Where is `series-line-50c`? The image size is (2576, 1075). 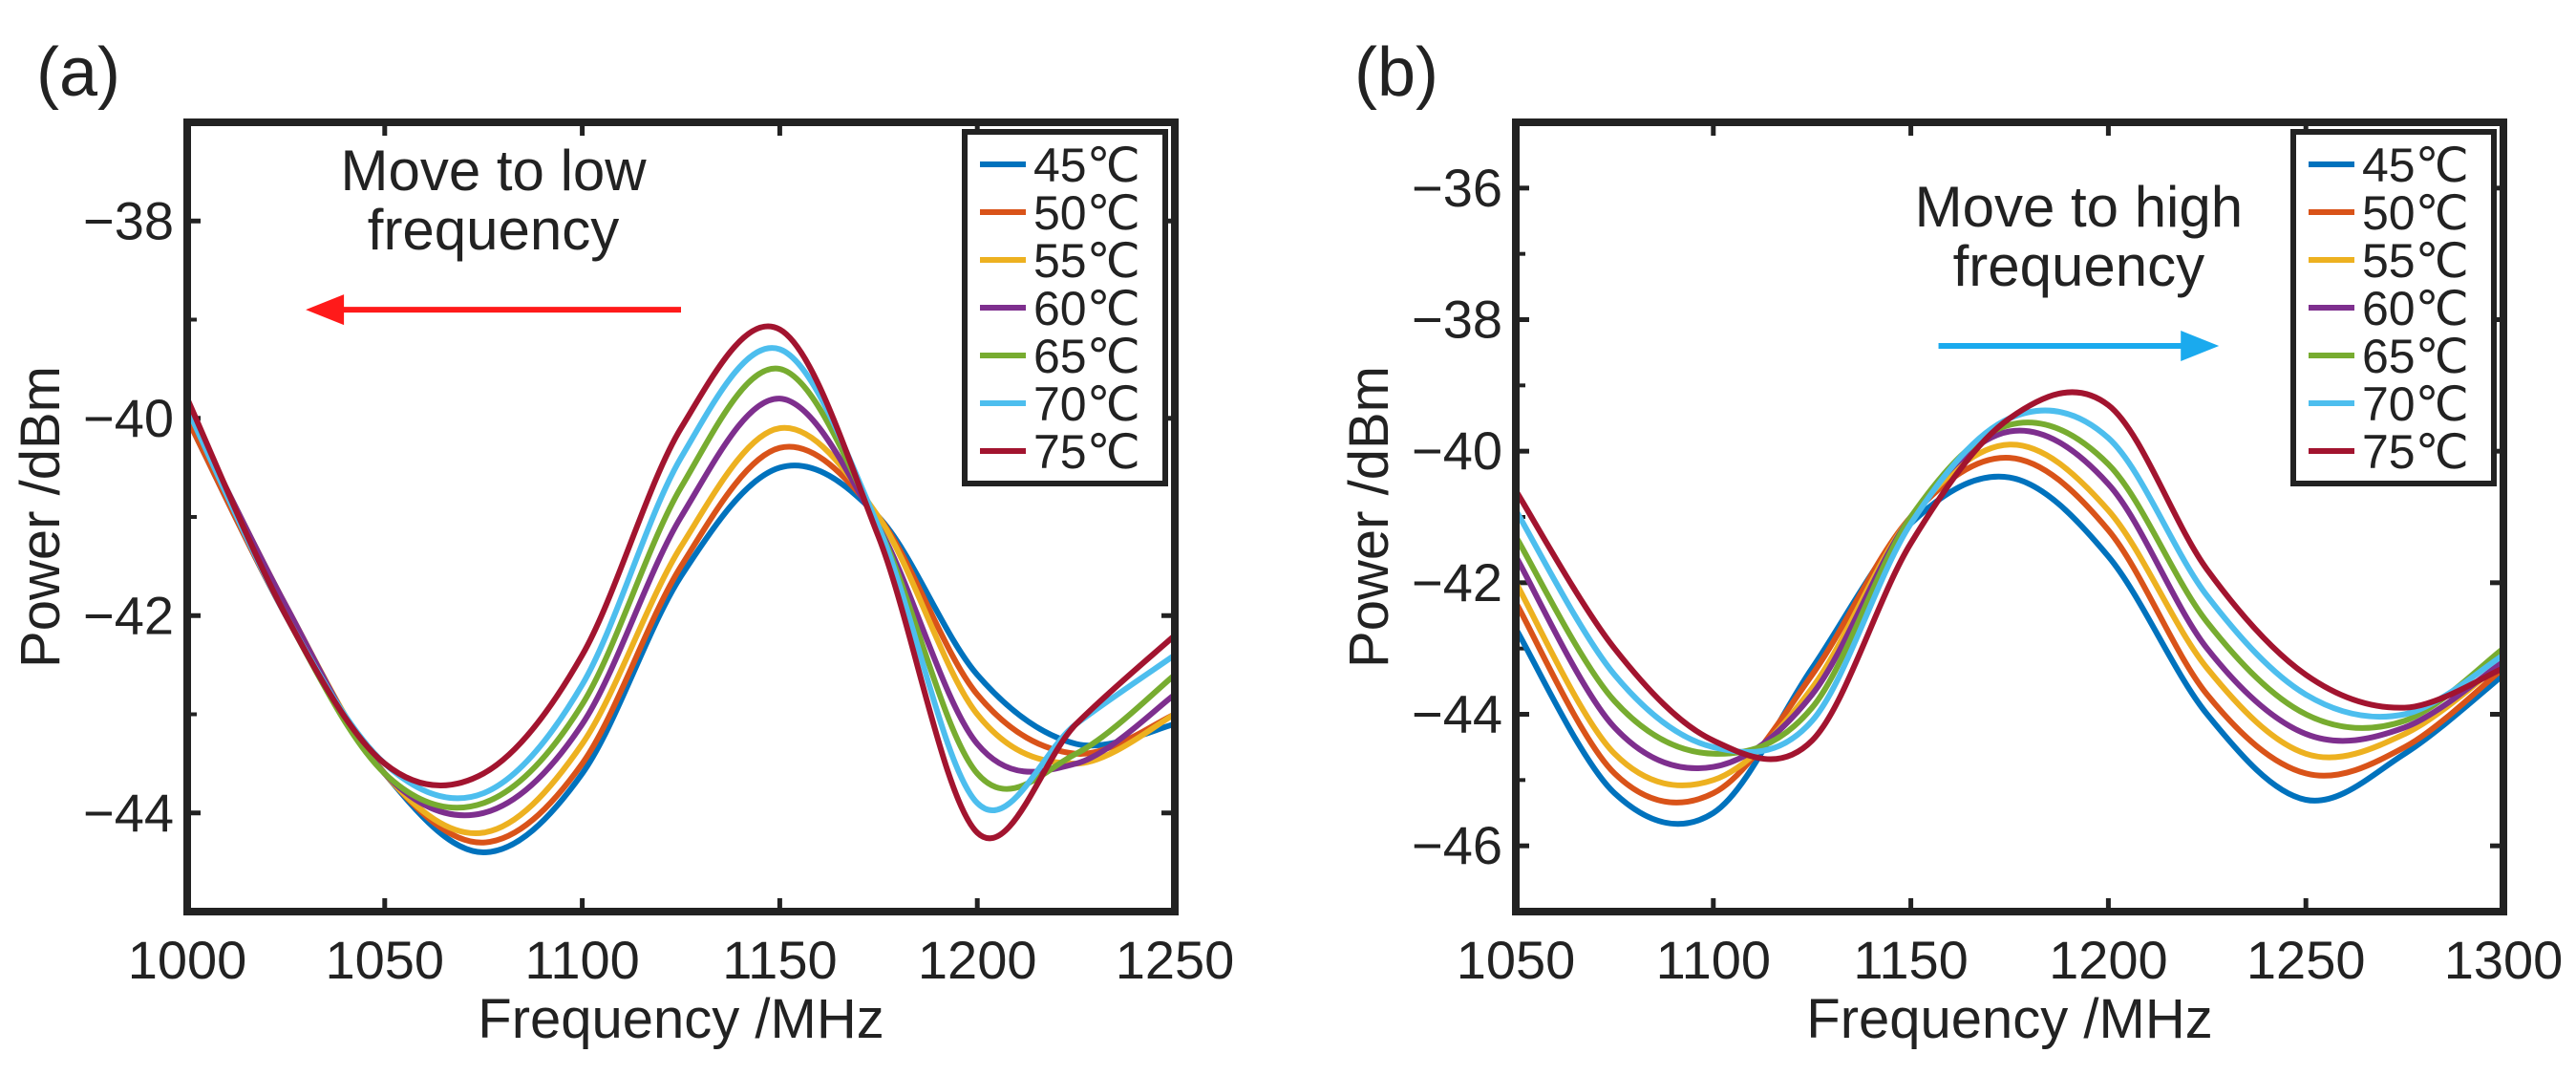
series-line-50c is located at coordinates (2009, 631).